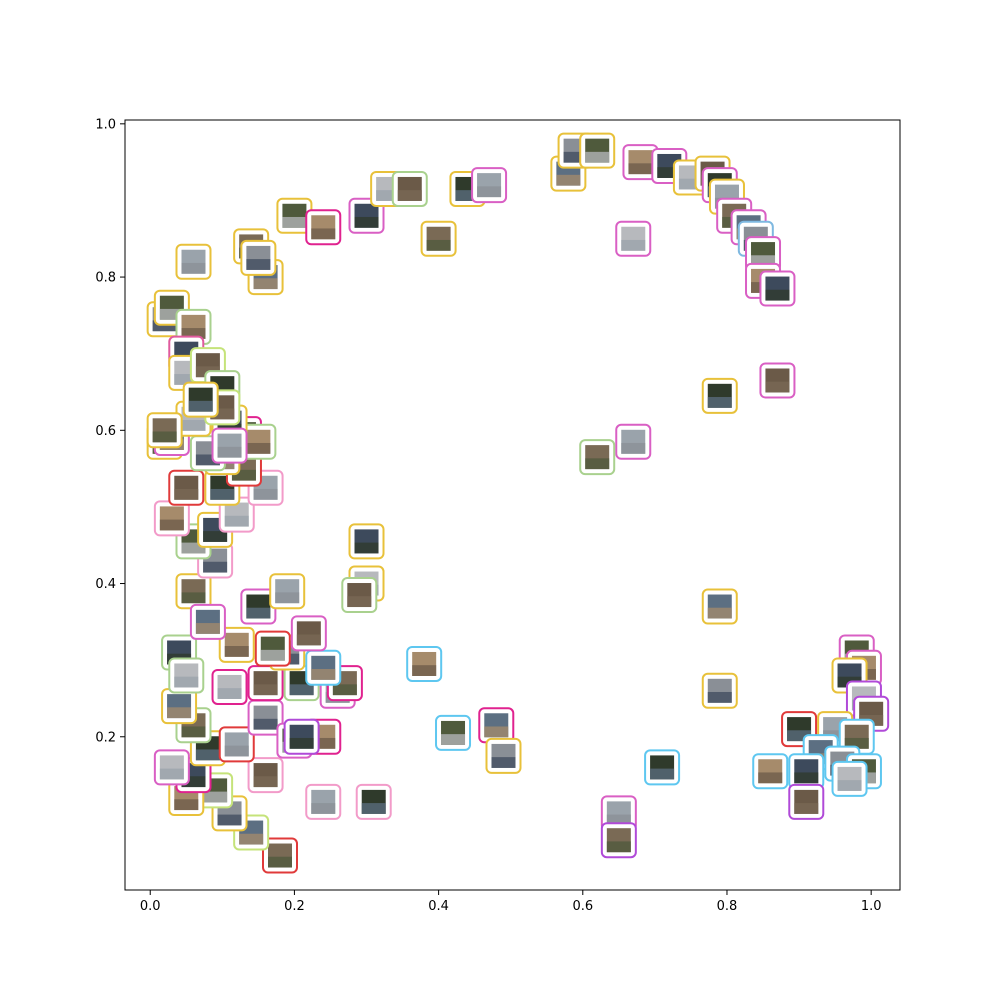  Describe the element at coordinates (582, 906) in the screenshot. I see `x-tick-label: 0.6` at that location.